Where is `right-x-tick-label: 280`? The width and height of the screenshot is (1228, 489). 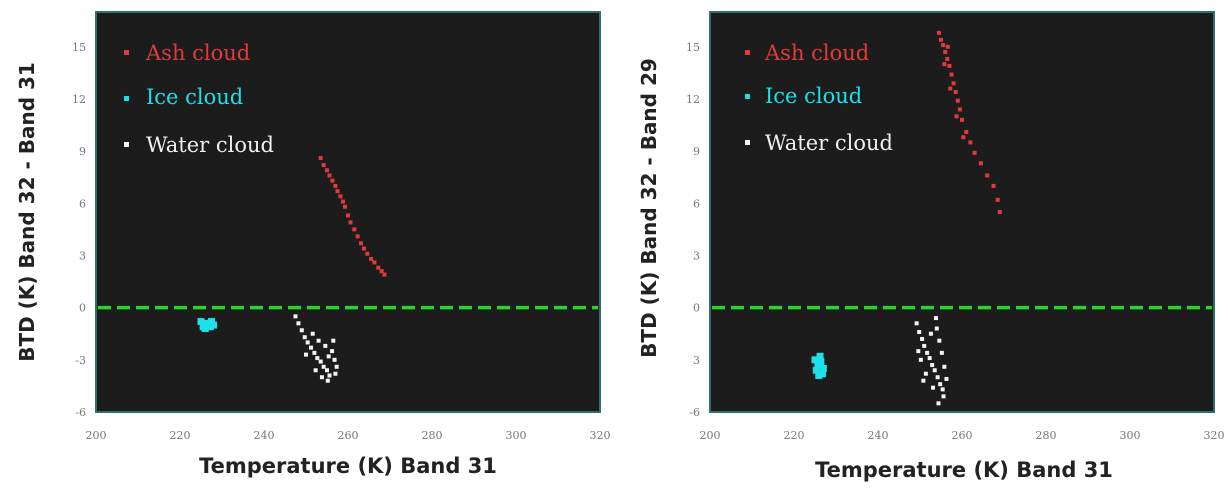 right-x-tick-label: 280 is located at coordinates (1046, 435).